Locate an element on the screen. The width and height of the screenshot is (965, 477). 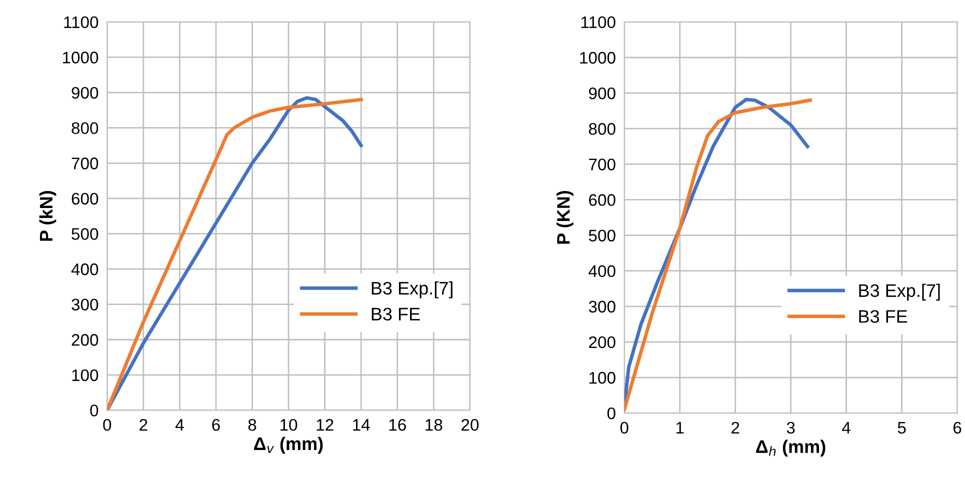
x-tick-label: 5 is located at coordinates (902, 428).